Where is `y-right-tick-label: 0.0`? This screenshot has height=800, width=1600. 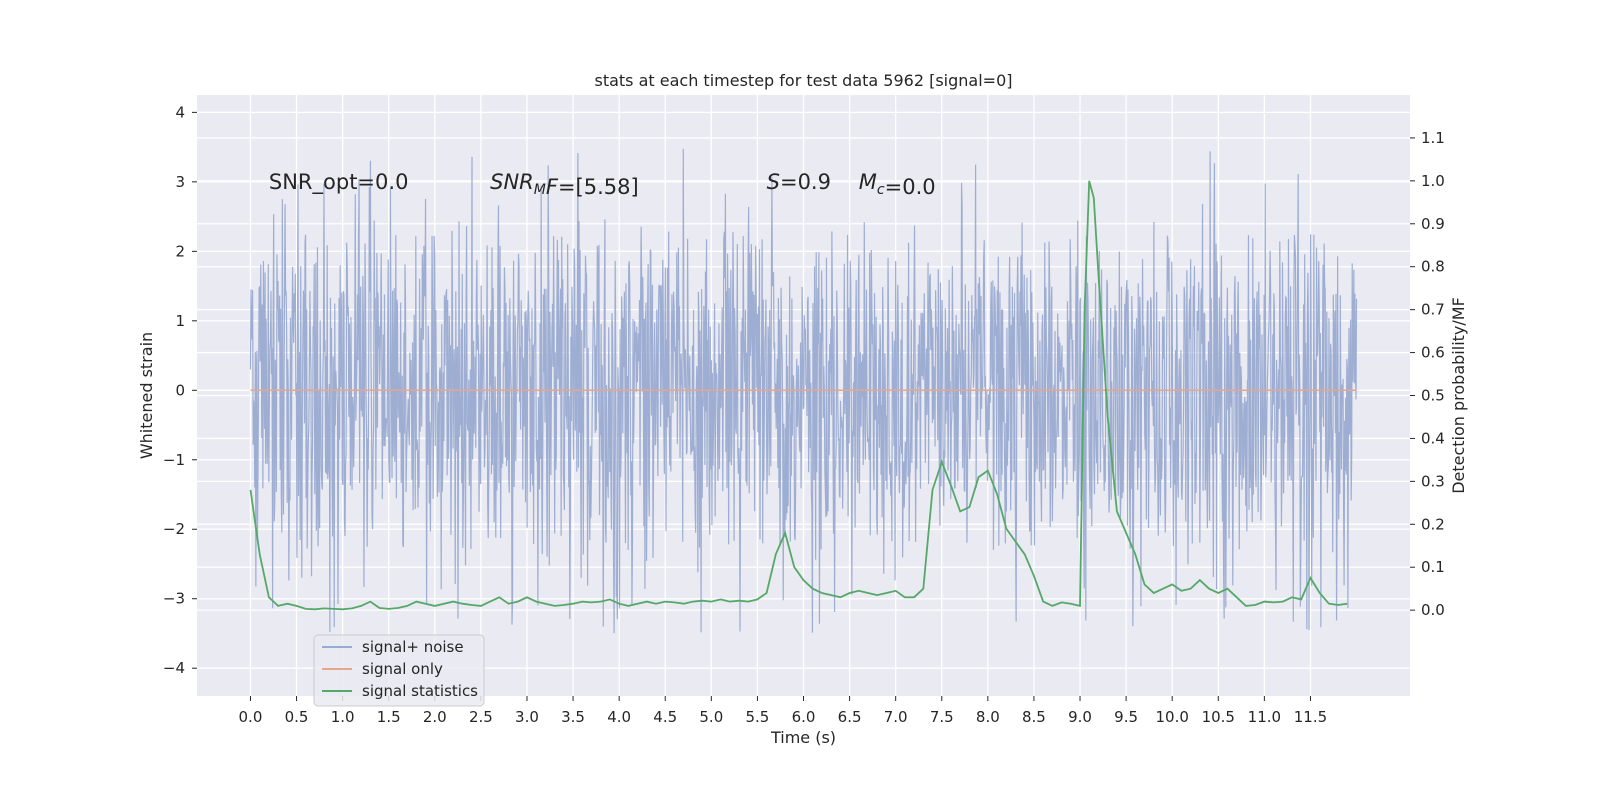 y-right-tick-label: 0.0 is located at coordinates (1433, 610).